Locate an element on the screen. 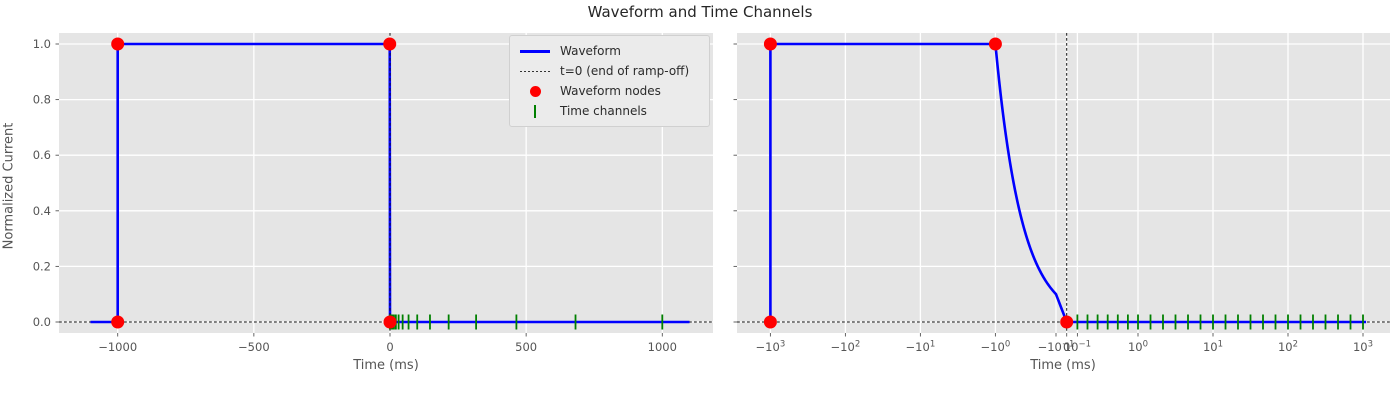  legend-label: t=0 (end of ramp-off) is located at coordinates (625, 71).